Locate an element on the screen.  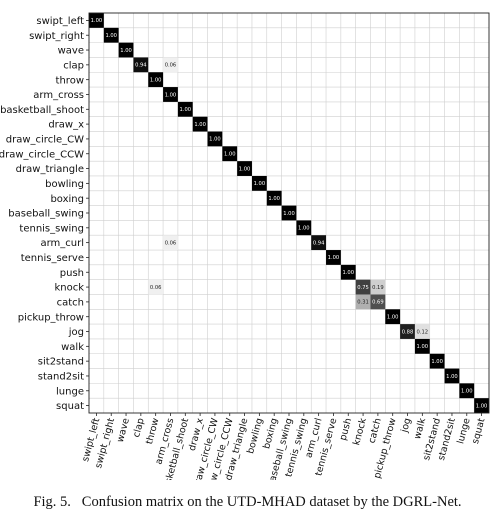
row-label: jog is located at coordinates (76, 332).